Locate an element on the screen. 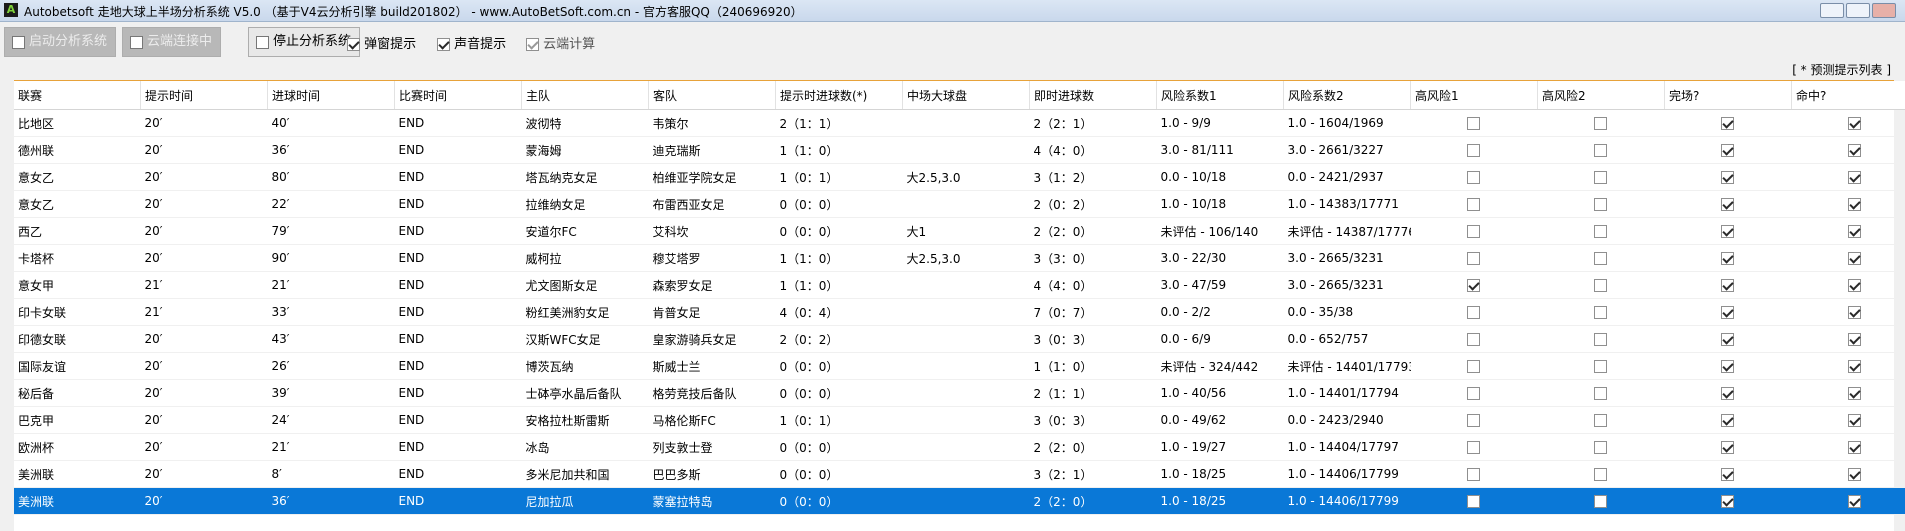 This screenshot has width=1905, height=531. maximize-button is located at coordinates (1858, 10).